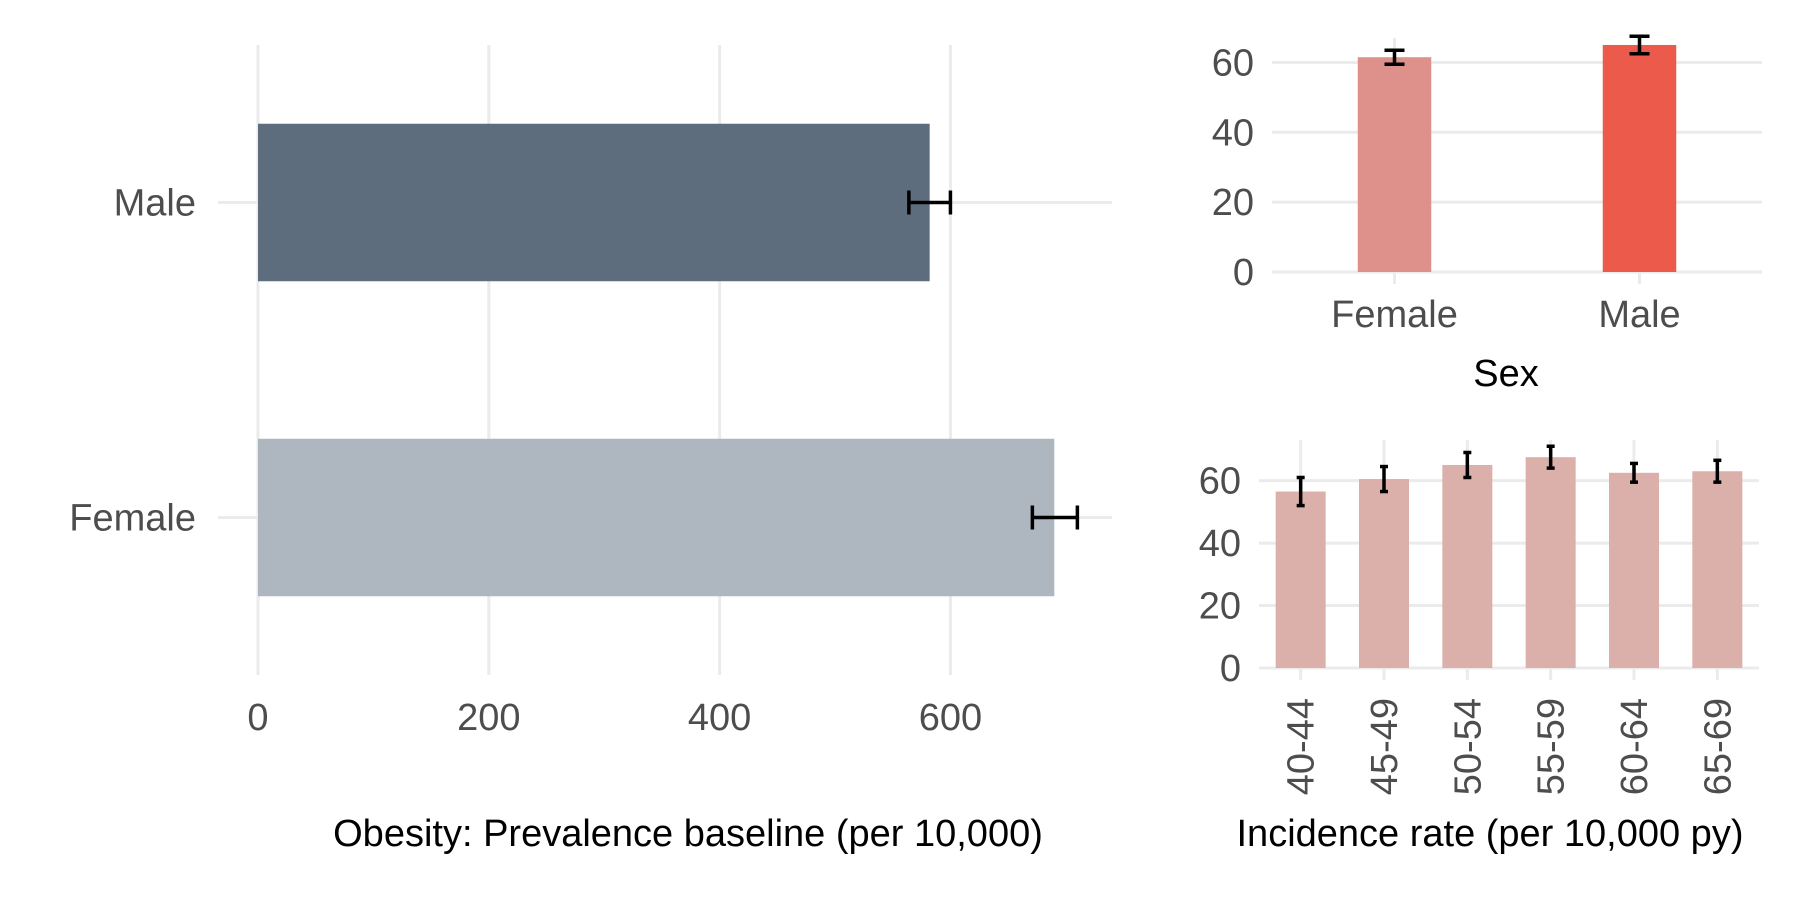 The image size is (1800, 905). Describe the element at coordinates (1639, 315) in the screenshot. I see `x-tick-label: Male` at that location.